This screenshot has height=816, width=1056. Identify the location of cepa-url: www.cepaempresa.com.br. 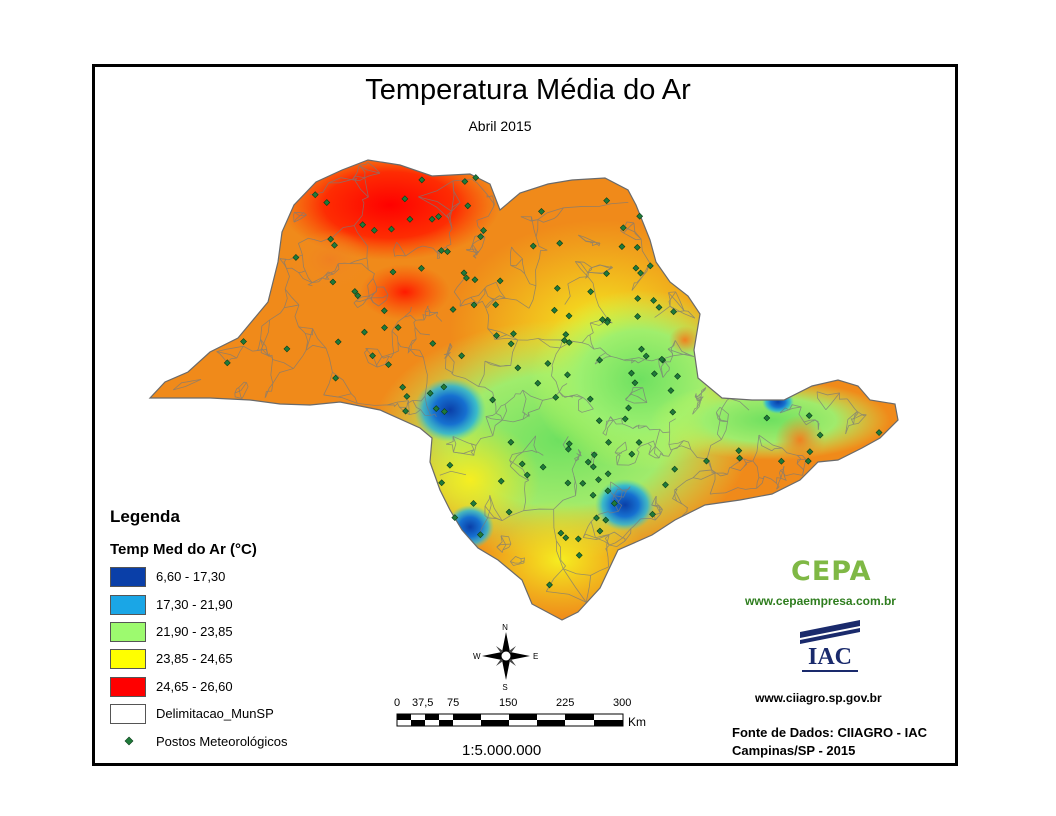
(820, 601).